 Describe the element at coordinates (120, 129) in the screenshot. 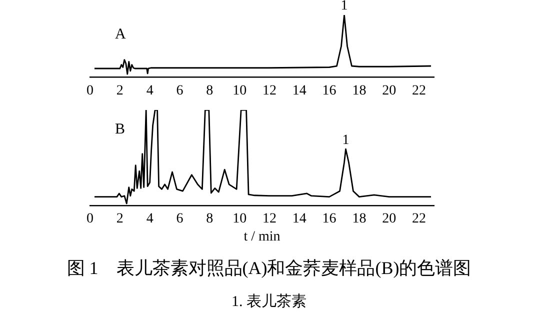

I see `annotation: B` at that location.